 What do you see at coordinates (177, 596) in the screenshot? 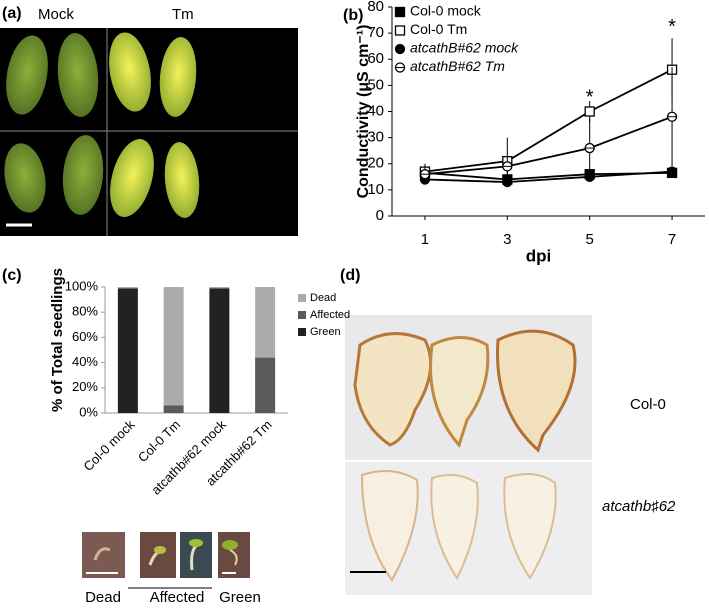
I see `seedling-label: Affected` at bounding box center [177, 596].